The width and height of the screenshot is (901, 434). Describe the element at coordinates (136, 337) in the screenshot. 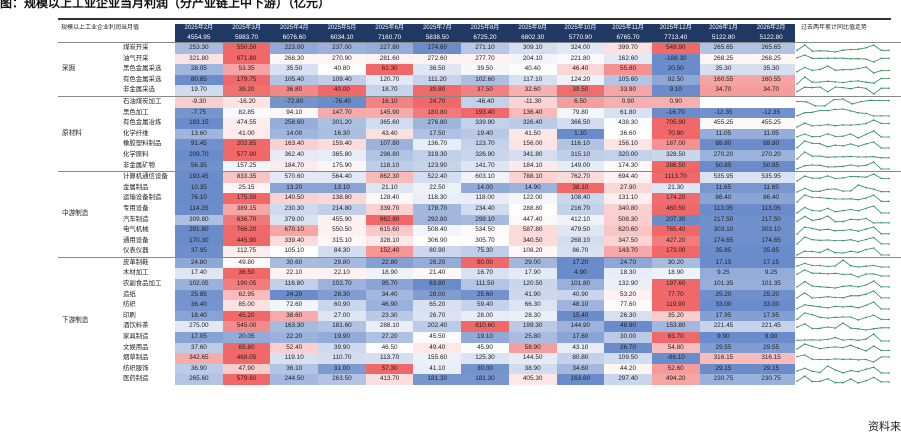

I see `industry-name: 家具制造` at that location.